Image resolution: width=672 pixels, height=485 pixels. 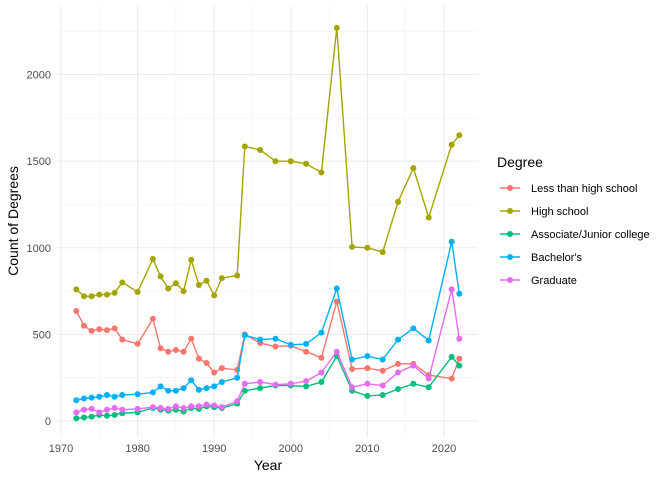 I want to click on legend-item: Bachelor's, so click(x=541, y=258).